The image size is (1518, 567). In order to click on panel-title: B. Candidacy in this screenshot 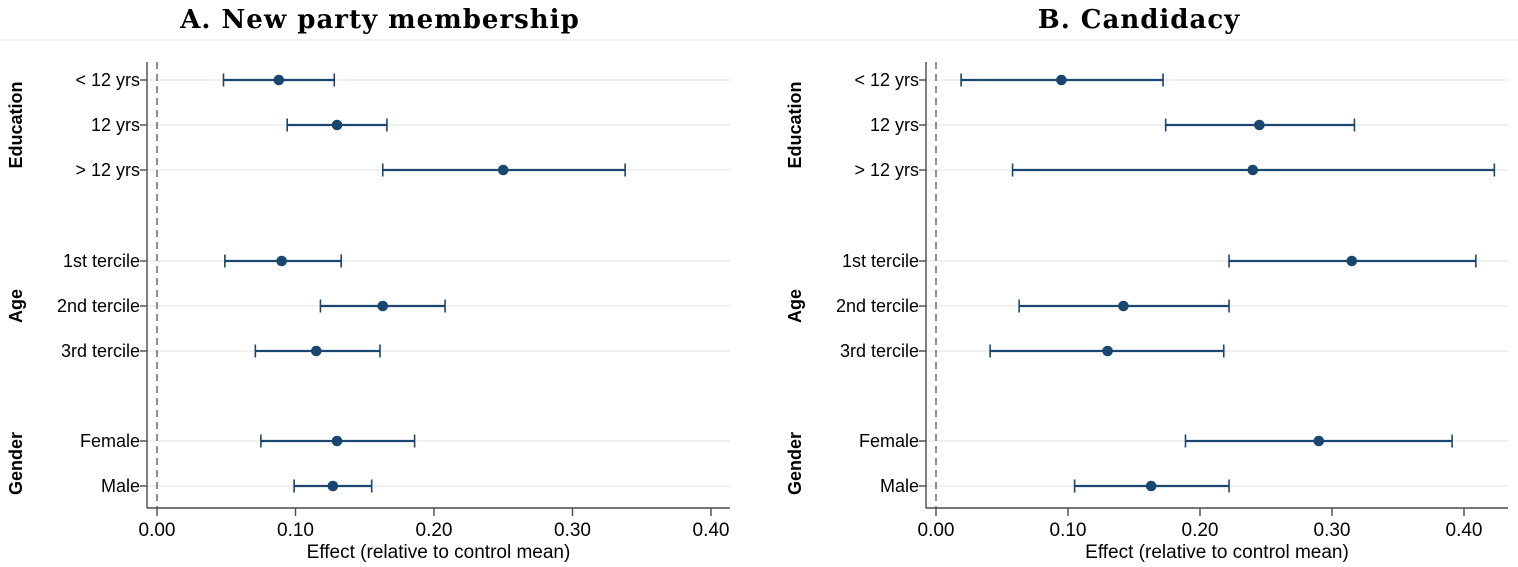, I will do `click(1139, 20)`.